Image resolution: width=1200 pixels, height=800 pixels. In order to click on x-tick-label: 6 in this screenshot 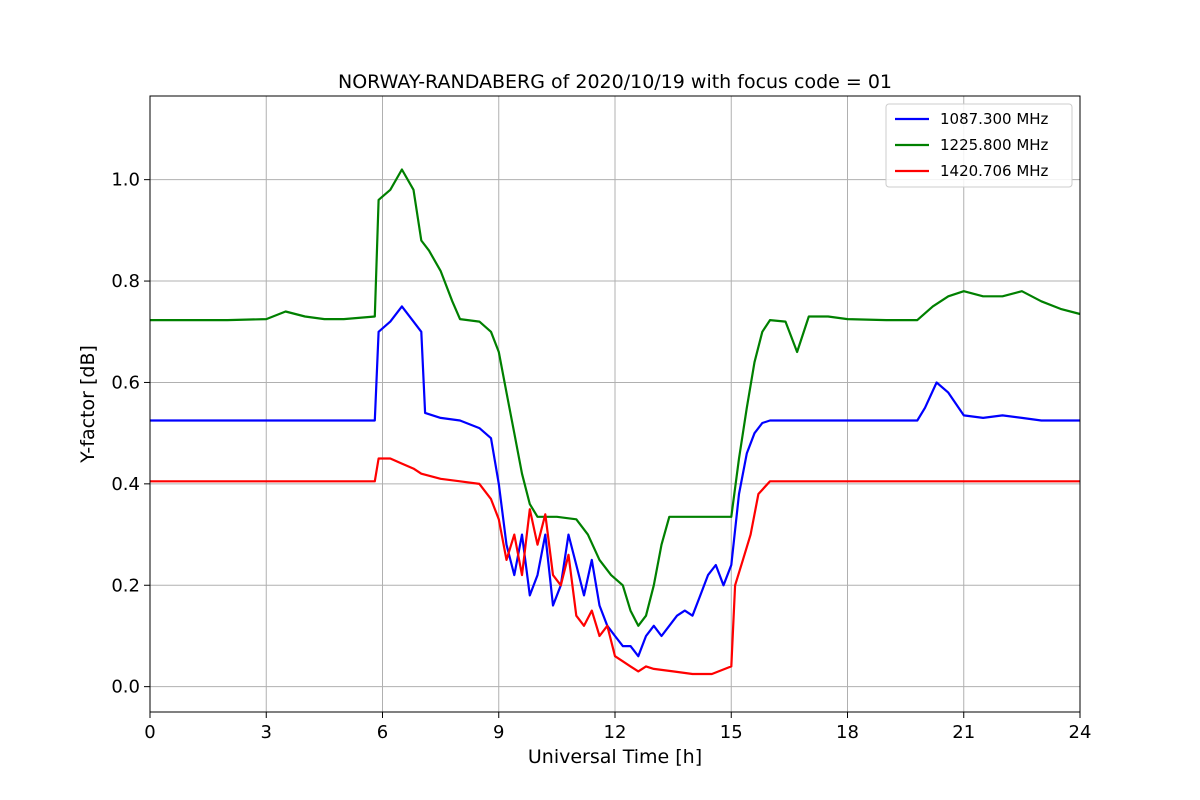, I will do `click(382, 732)`.